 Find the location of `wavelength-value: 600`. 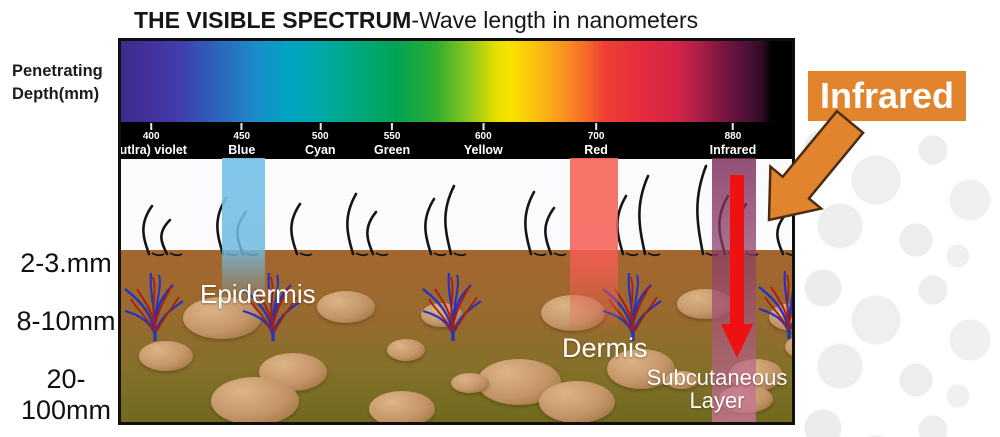

wavelength-value: 600 is located at coordinates (483, 136).